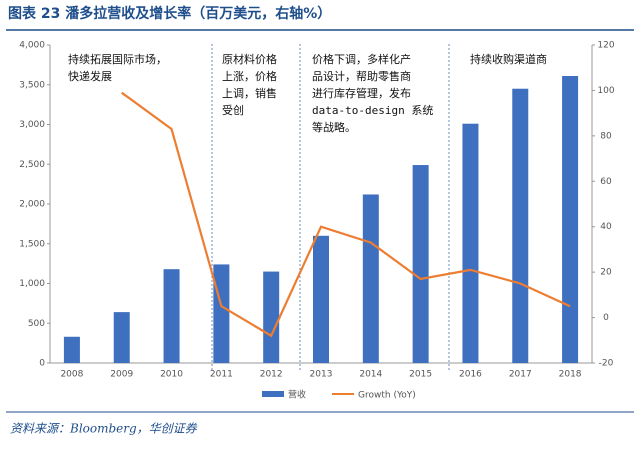 This screenshot has height=451, width=640. I want to click on y2-tick-label: 20, so click(606, 273).